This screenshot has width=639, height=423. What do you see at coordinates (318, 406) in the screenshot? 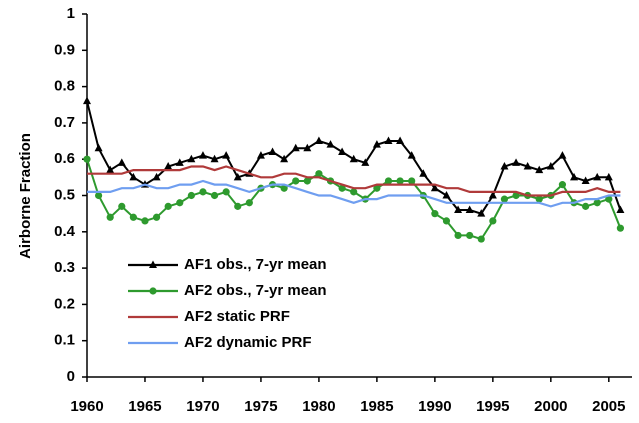
I see `x-tick-label: 1980` at bounding box center [318, 406].